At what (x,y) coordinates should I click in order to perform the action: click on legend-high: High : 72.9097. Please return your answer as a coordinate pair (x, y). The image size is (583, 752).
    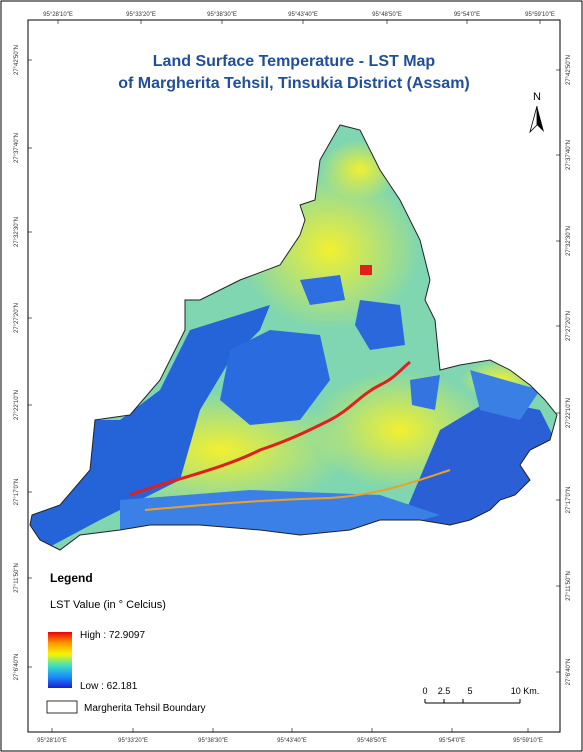
    Looking at the image, I should click on (112, 635).